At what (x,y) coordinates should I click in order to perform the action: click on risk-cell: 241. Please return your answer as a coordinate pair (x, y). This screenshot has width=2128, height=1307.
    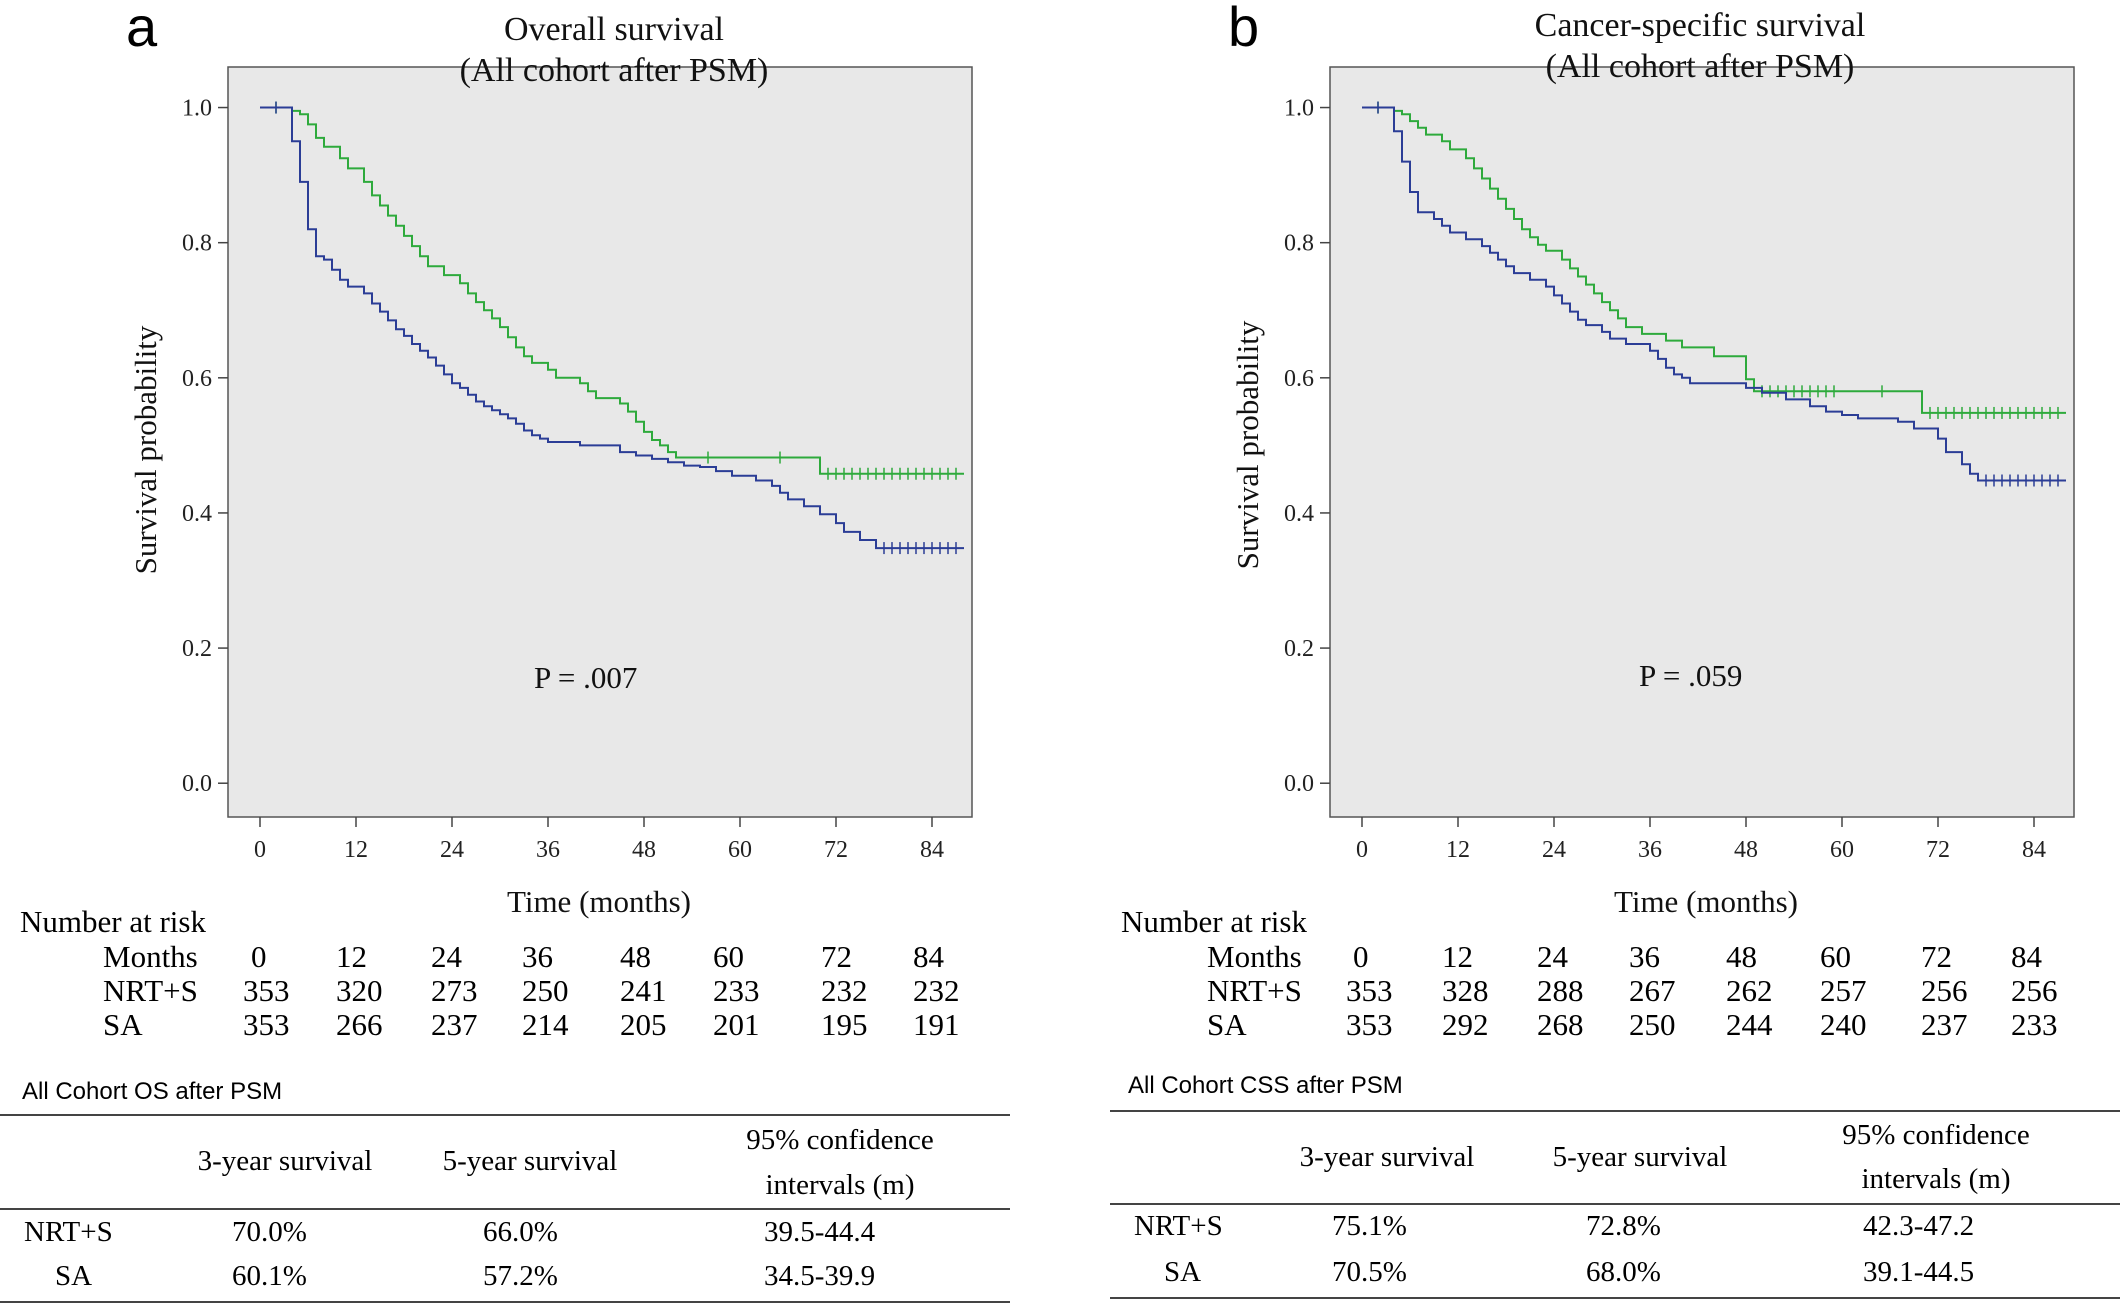
    Looking at the image, I should click on (643, 990).